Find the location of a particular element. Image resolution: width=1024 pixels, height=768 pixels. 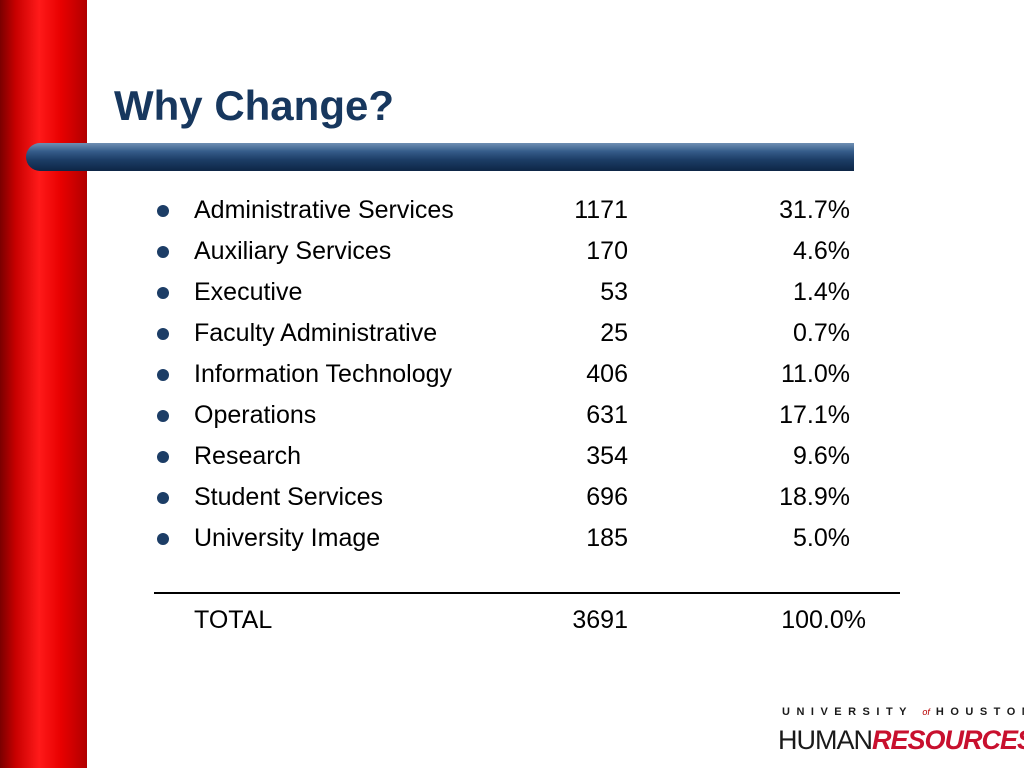

item-percent: 0.7% is located at coordinates (821, 333).